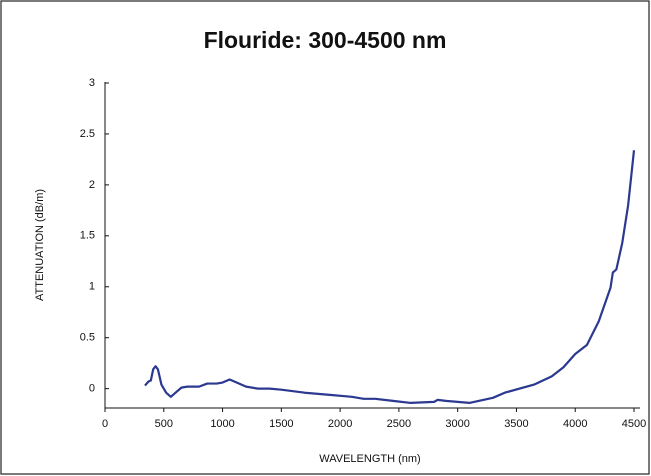 This screenshot has height=476, width=651. What do you see at coordinates (87, 338) in the screenshot?
I see `y-tick-label: 0.5` at bounding box center [87, 338].